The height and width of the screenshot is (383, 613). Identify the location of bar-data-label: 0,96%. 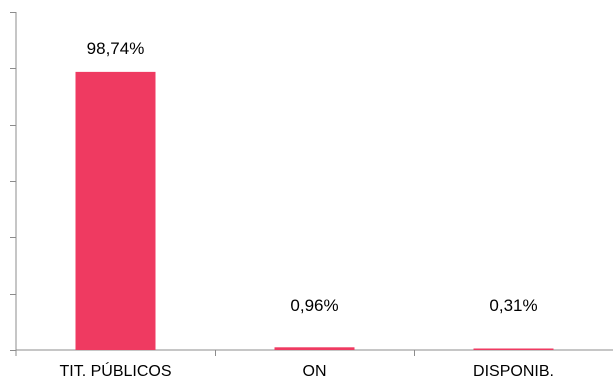
(314, 305).